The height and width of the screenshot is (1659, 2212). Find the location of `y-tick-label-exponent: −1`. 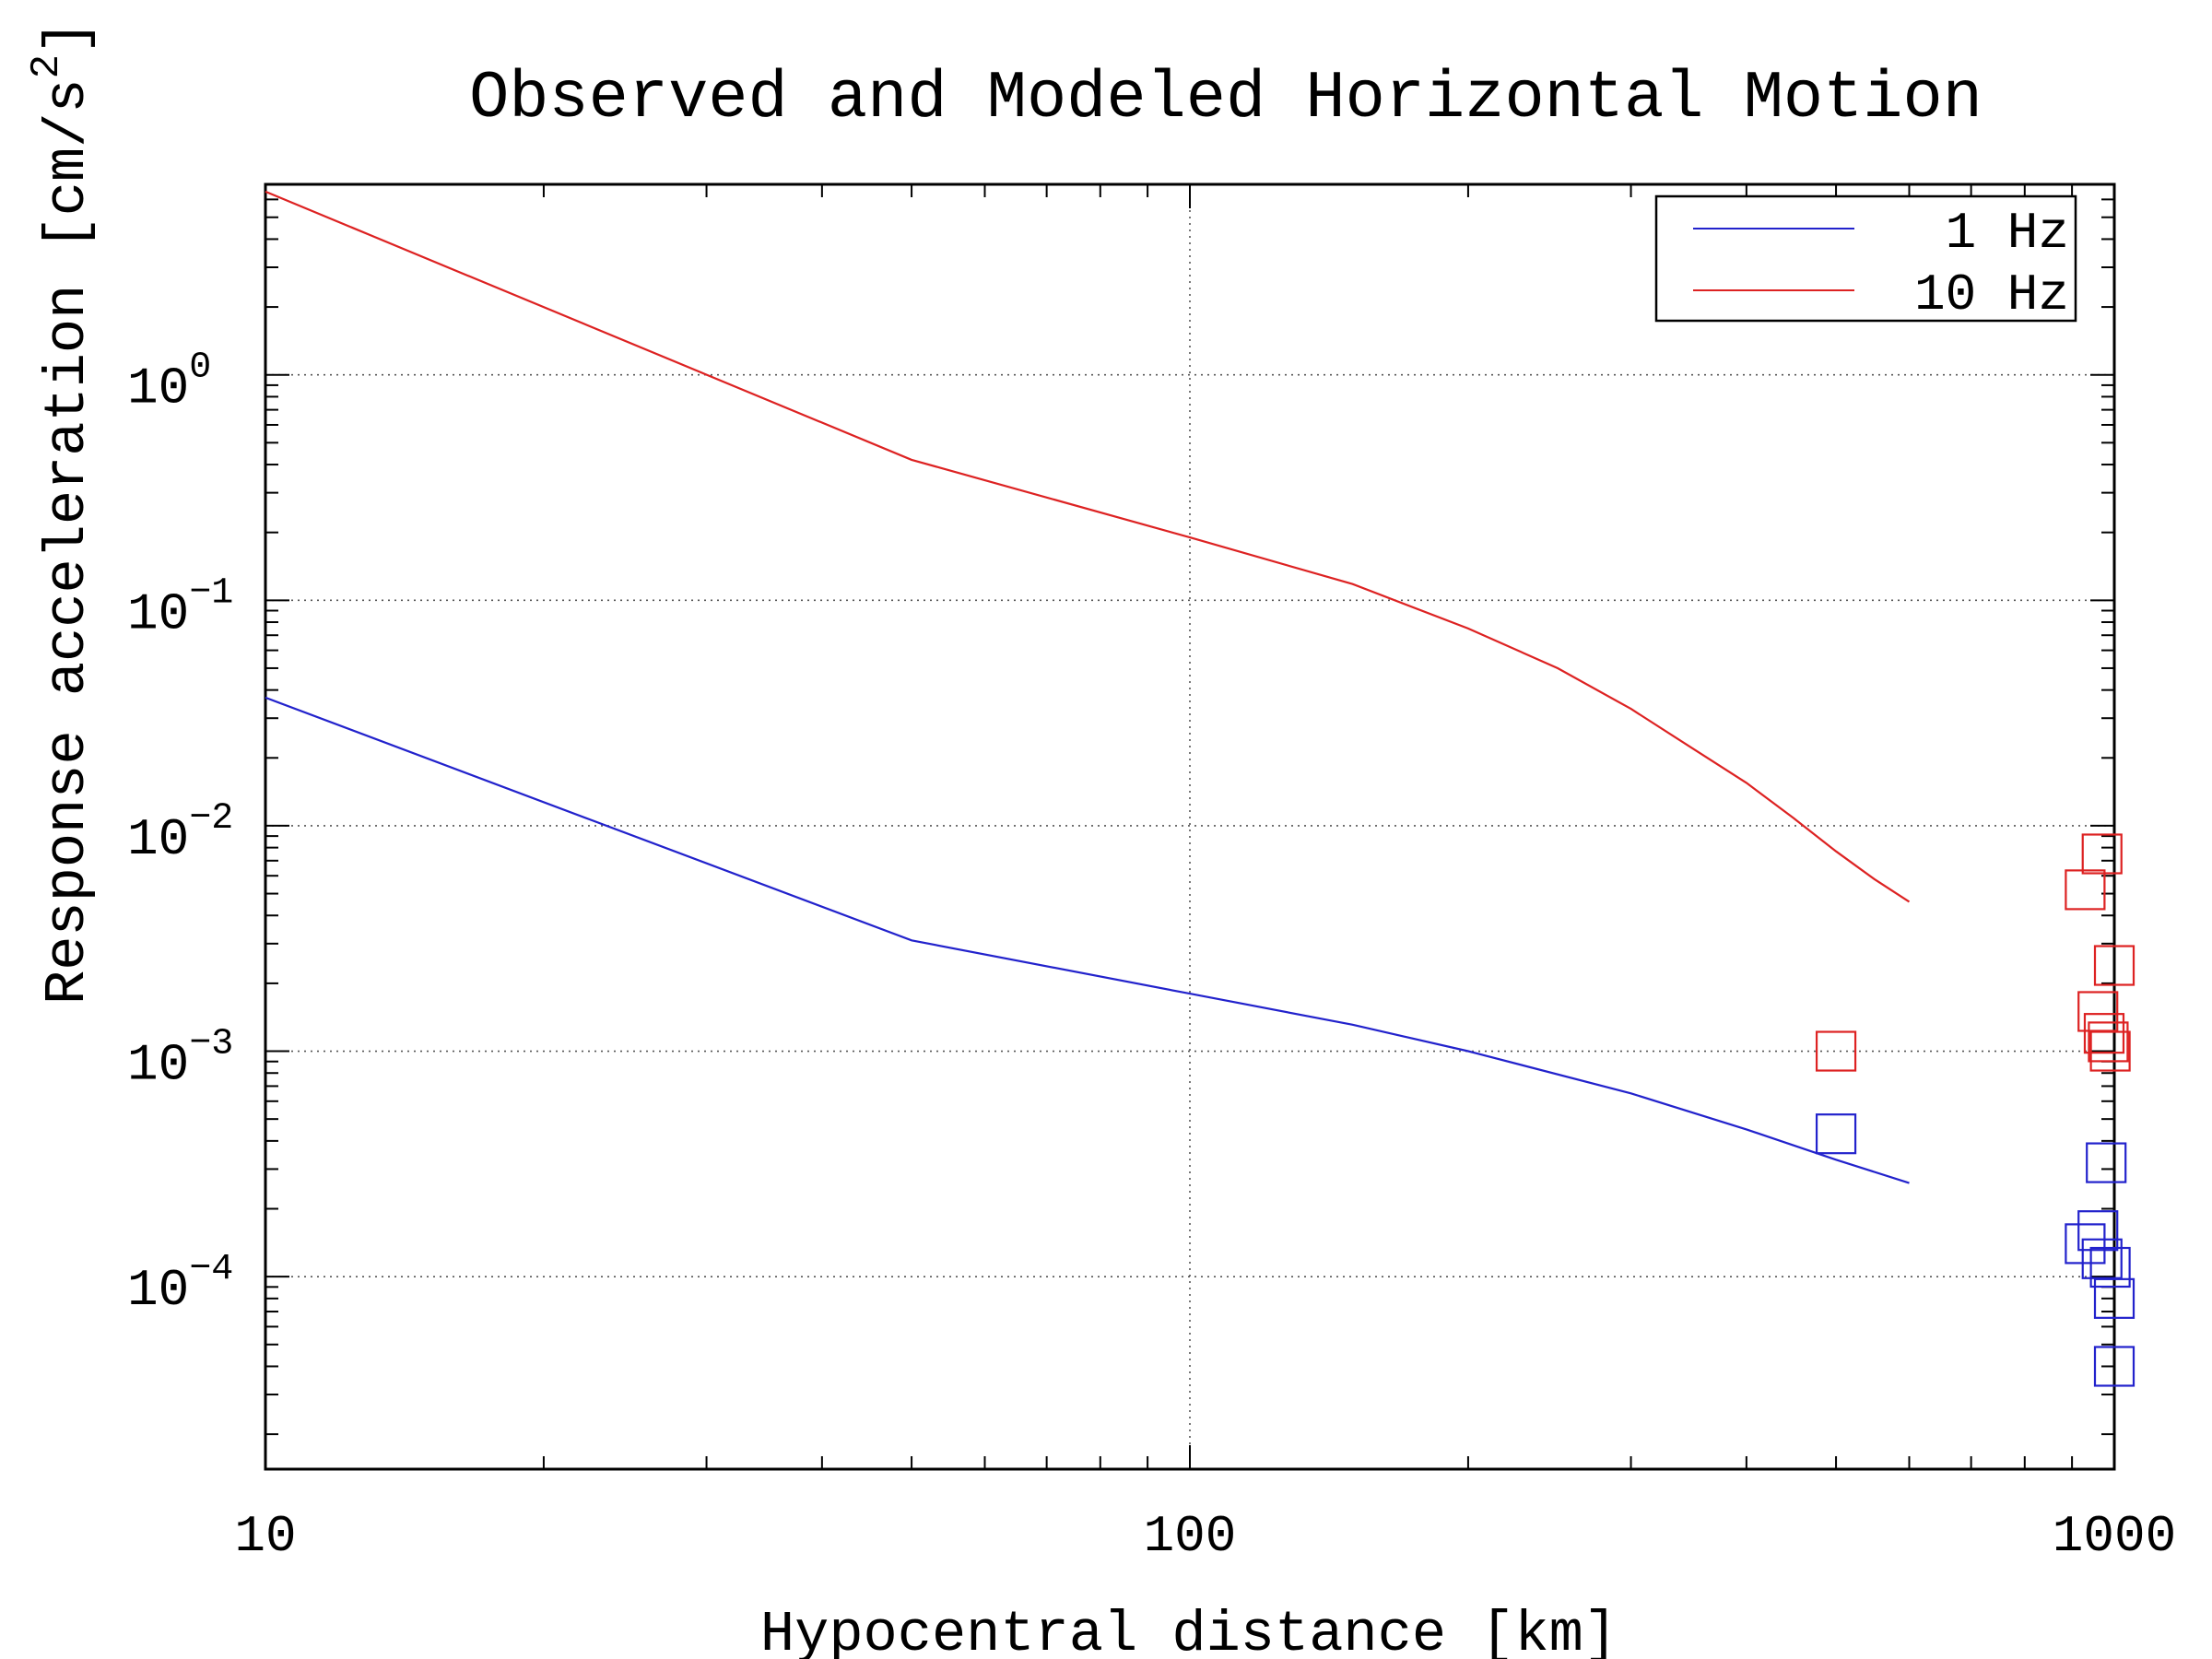

y-tick-label-exponent: −1 is located at coordinates (211, 593).